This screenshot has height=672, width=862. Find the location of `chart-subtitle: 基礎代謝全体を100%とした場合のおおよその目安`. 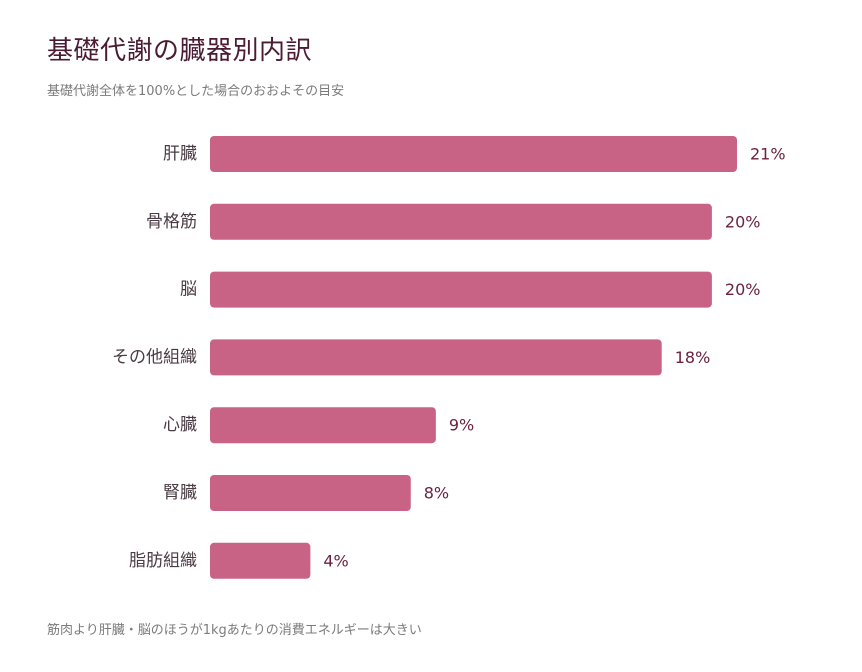

chart-subtitle: 基礎代謝全体を100%とした場合のおおよその目安 is located at coordinates (196, 91).